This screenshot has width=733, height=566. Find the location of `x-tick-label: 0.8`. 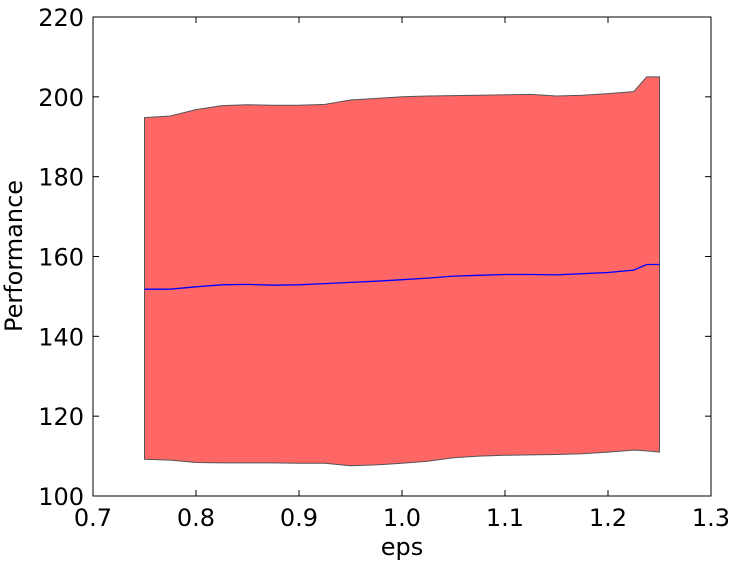

x-tick-label: 0.8 is located at coordinates (196, 518).